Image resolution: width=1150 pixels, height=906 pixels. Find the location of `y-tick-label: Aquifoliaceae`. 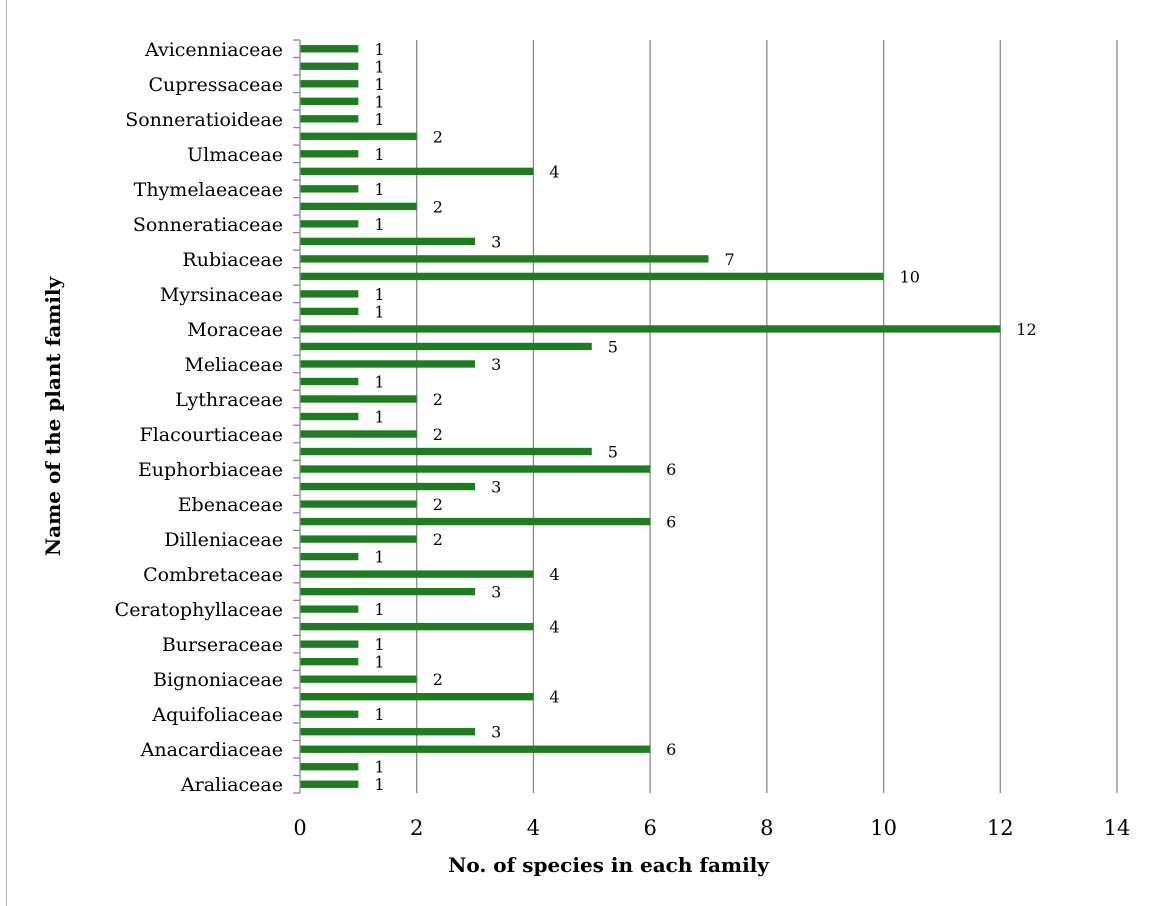

y-tick-label: Aquifoliaceae is located at coordinates (217, 715).